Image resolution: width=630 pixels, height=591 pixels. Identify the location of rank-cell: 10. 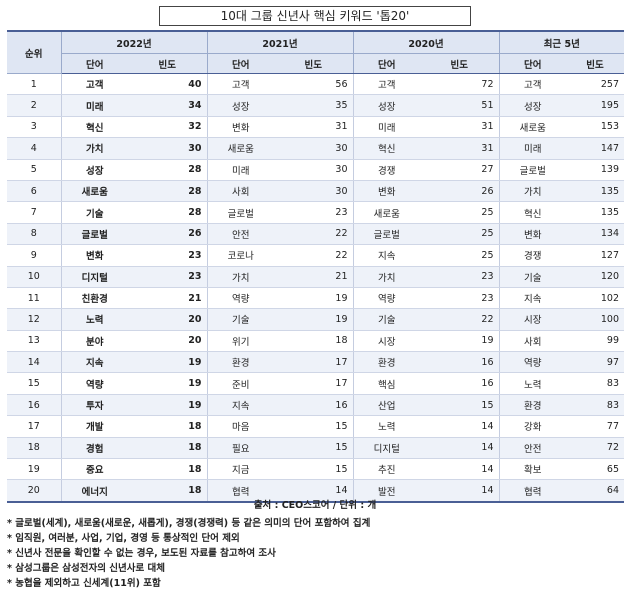
(34, 277).